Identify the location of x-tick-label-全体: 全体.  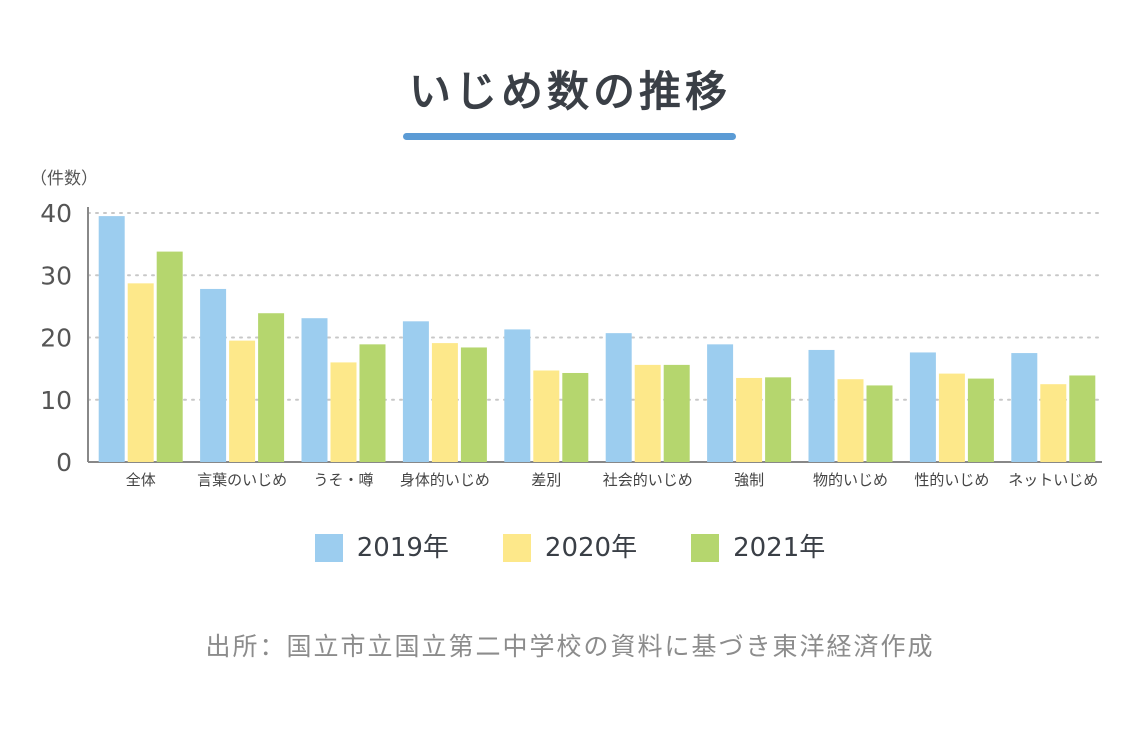
(141, 480).